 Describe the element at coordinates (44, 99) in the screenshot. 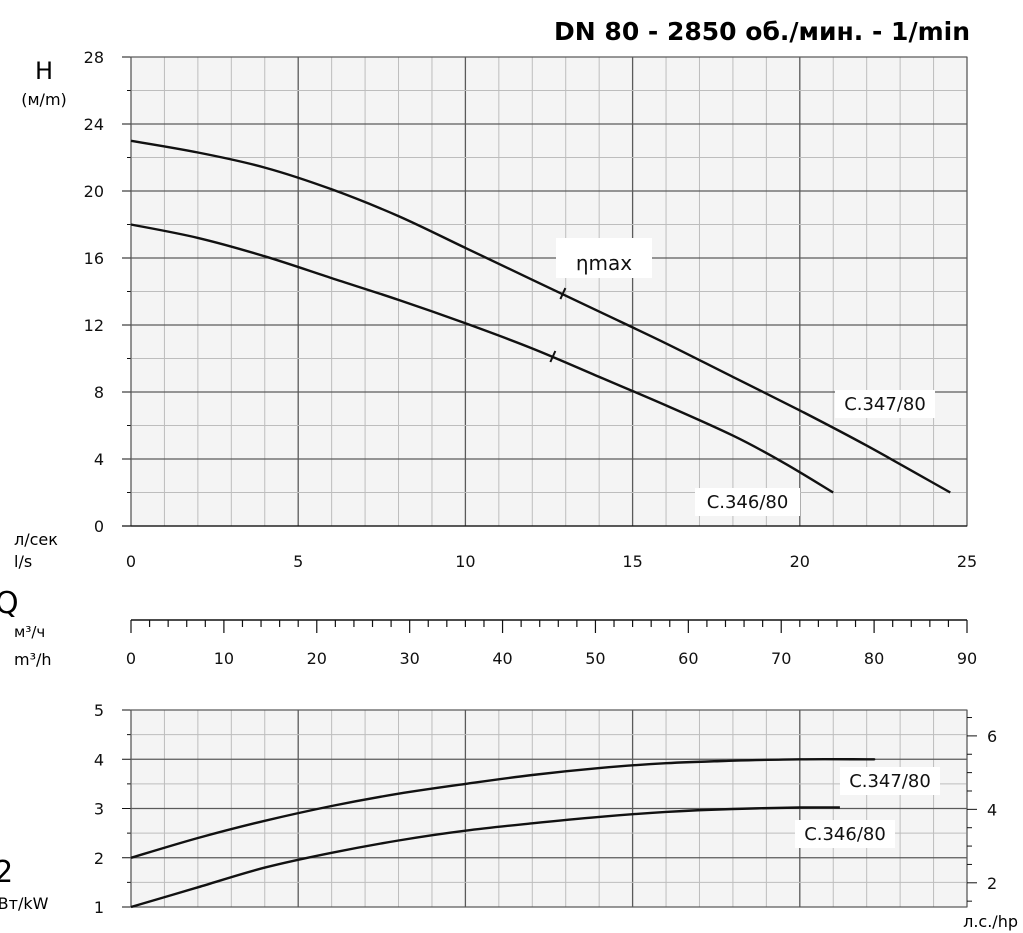

I see `head-unit-label: (м/m)` at that location.